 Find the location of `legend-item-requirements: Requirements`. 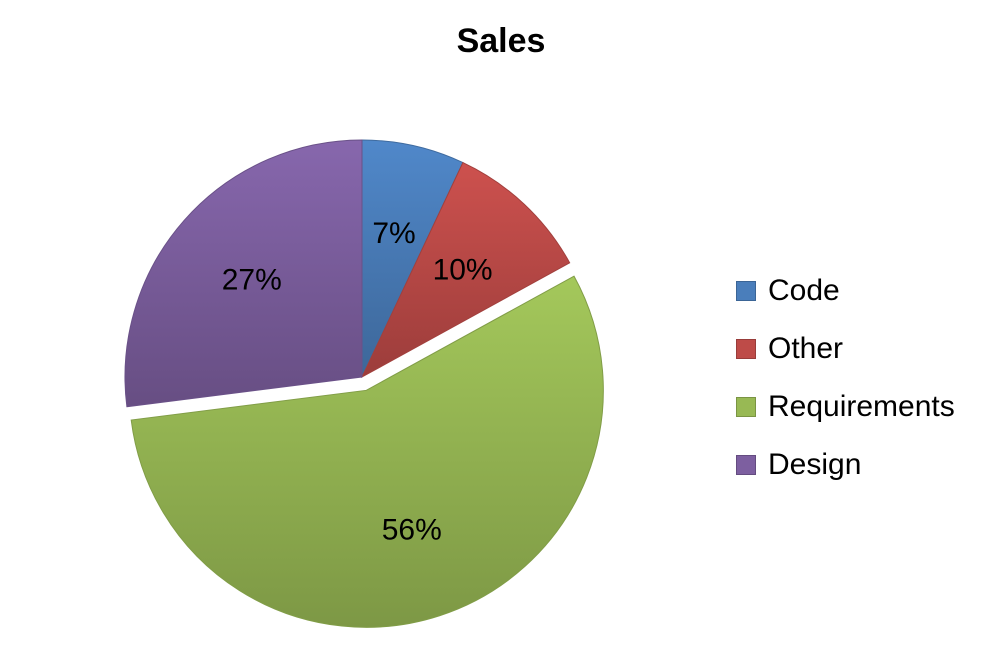

legend-item-requirements: Requirements is located at coordinates (867, 407).